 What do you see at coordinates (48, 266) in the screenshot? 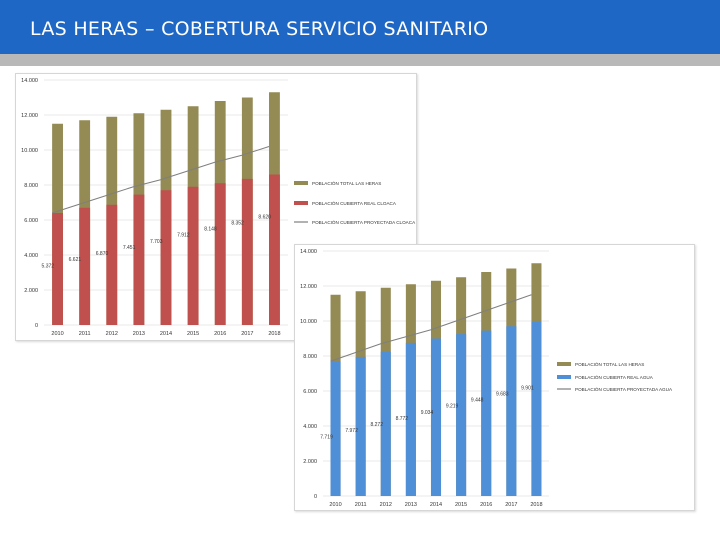
I see `data-label: 5.372` at bounding box center [48, 266].